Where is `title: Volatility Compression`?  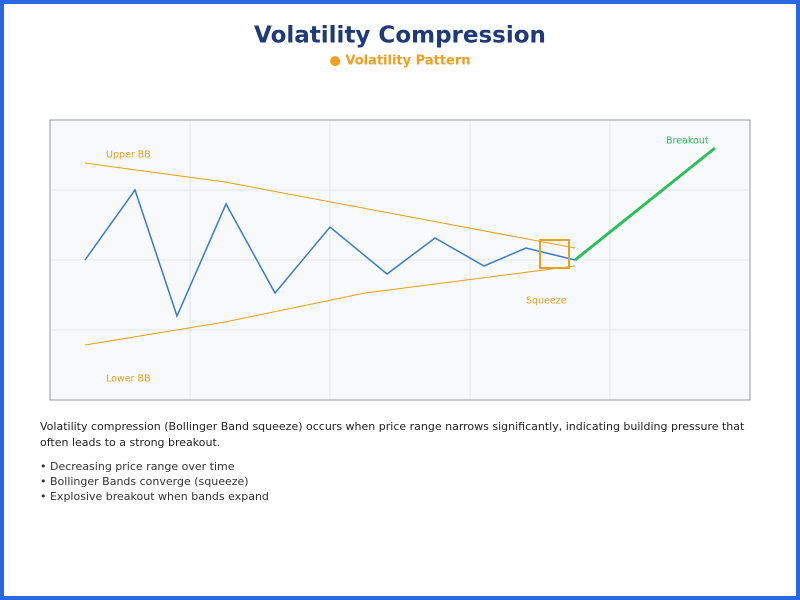 title: Volatility Compression is located at coordinates (400, 36).